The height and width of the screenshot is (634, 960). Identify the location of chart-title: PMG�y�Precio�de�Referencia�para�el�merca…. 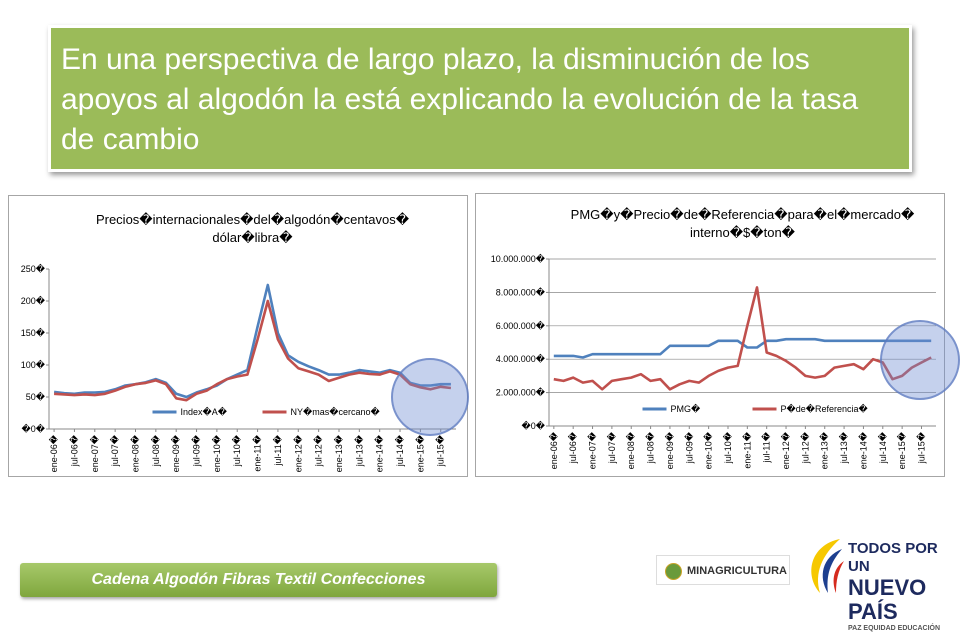
(743, 214).